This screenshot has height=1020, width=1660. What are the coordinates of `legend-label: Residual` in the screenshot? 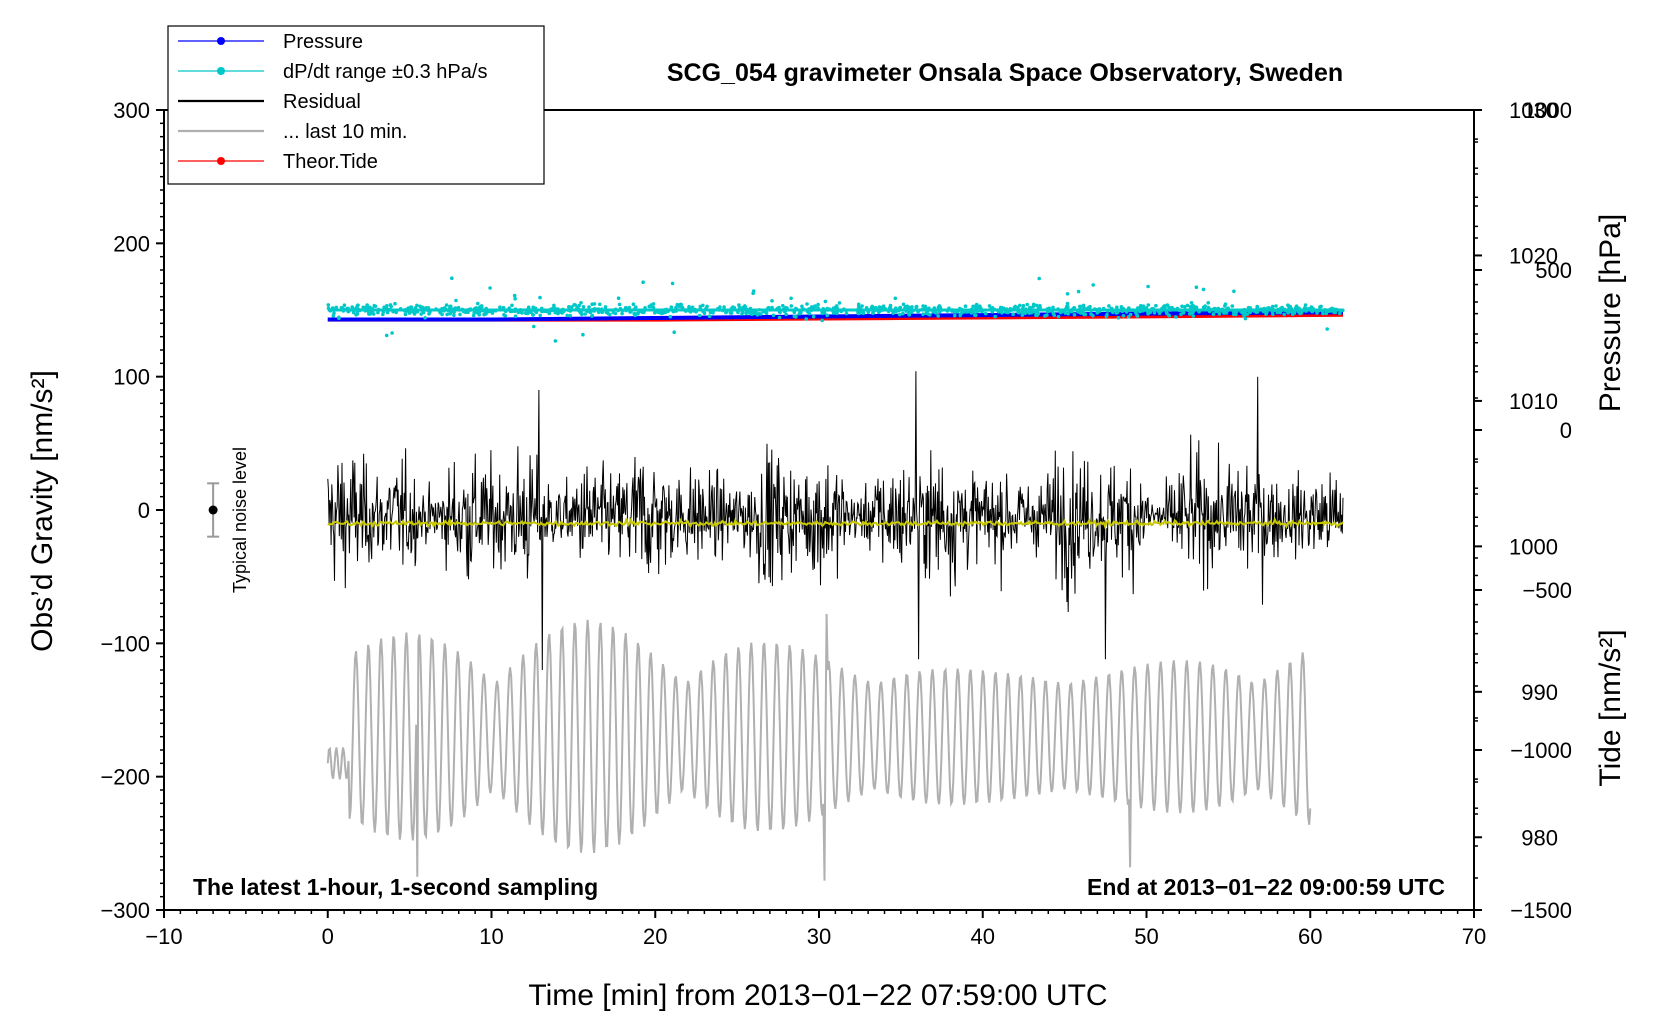 It's located at (322, 102).